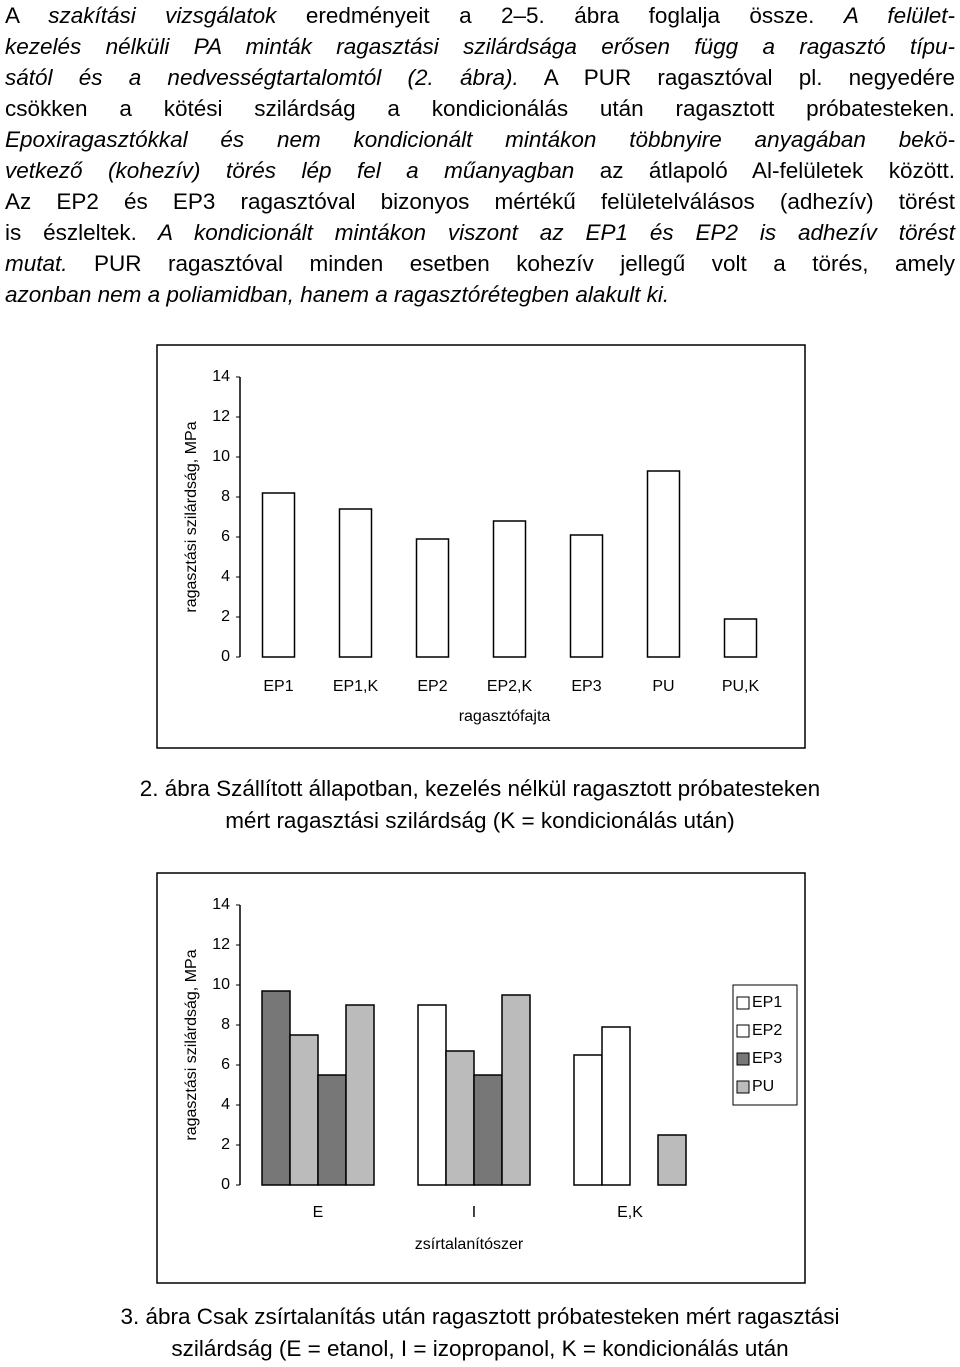 This screenshot has width=960, height=1367. What do you see at coordinates (510, 686) in the screenshot?
I see `x-tick-label: EP2,K` at bounding box center [510, 686].